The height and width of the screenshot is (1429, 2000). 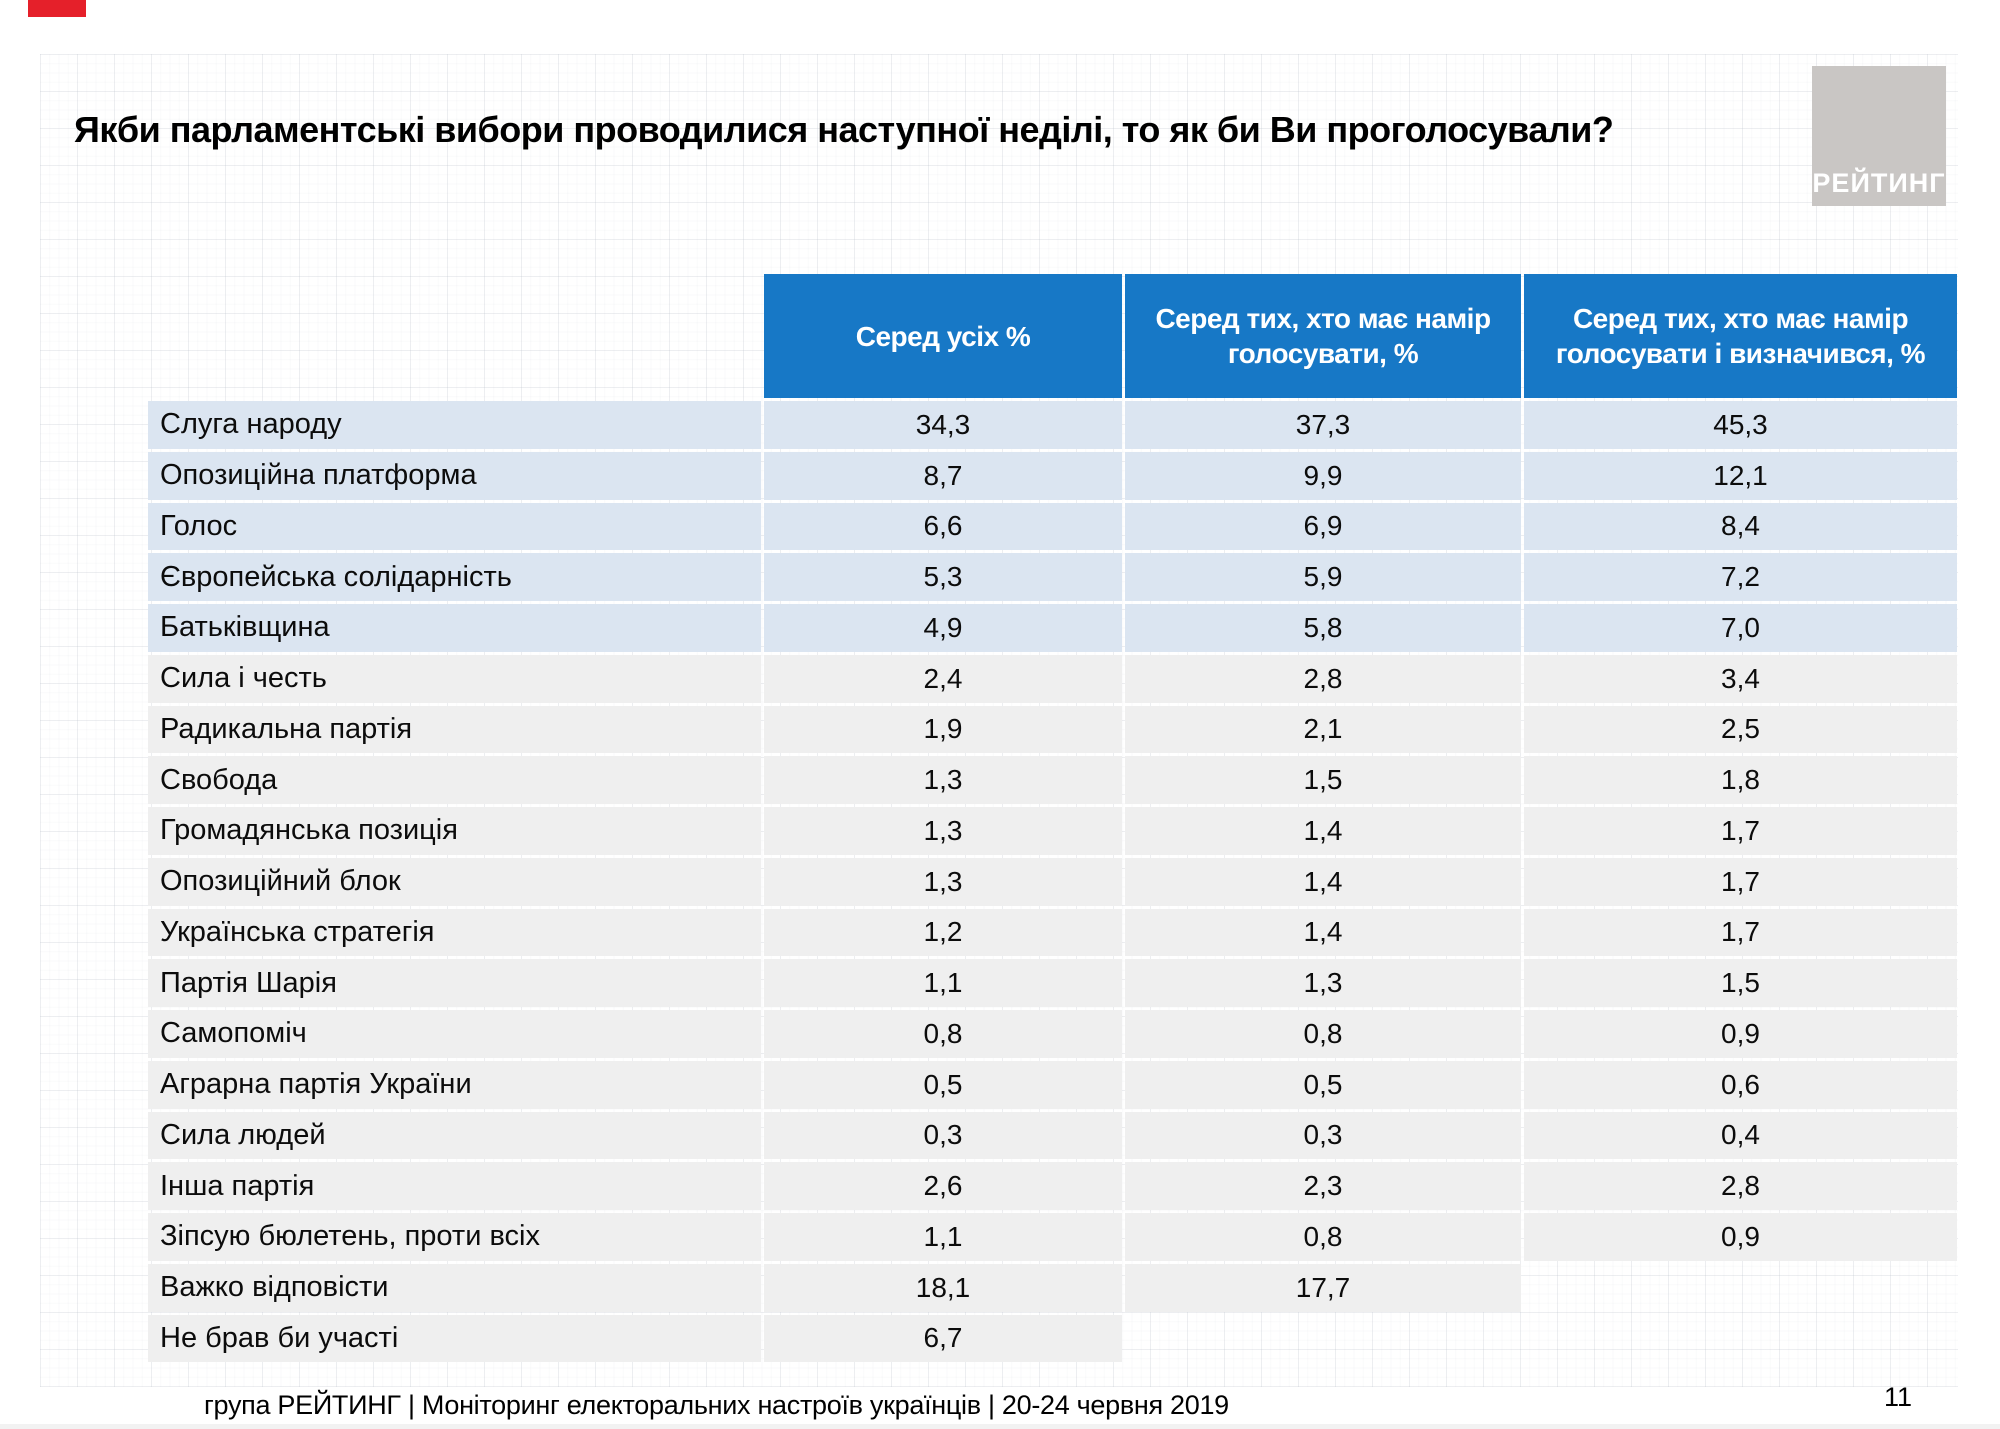 I want to click on table-row: Не брав би участі 6,7, so click(x=1052, y=1338).